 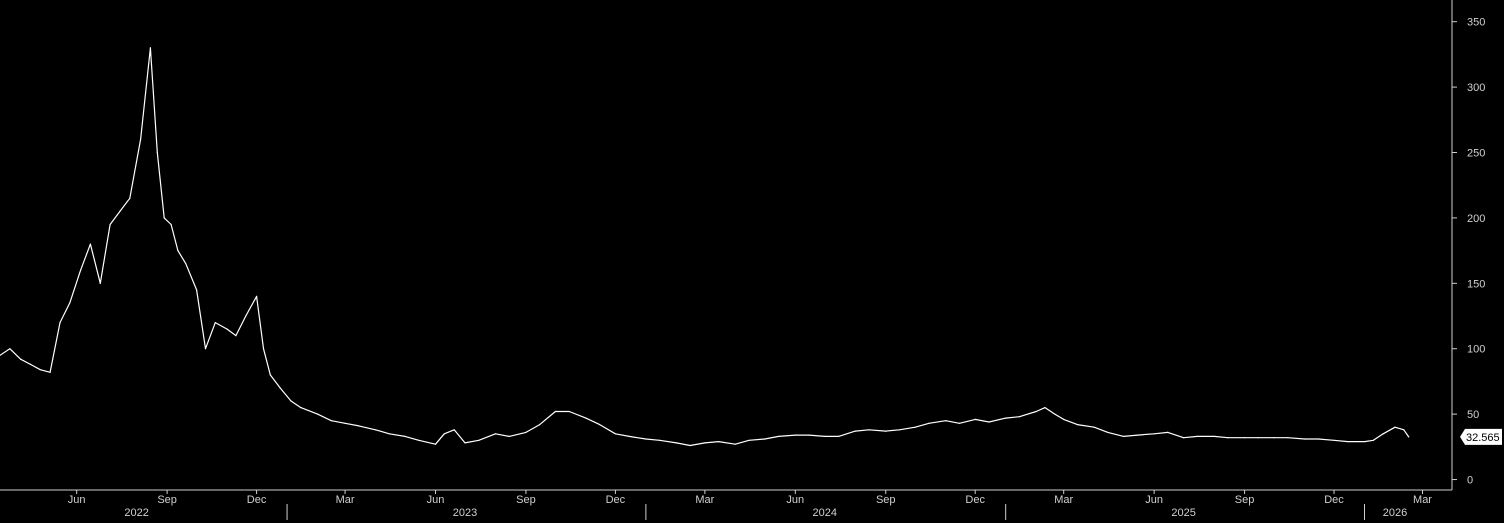 What do you see at coordinates (1395, 513) in the screenshot?
I see `x-year-label: 2026` at bounding box center [1395, 513].